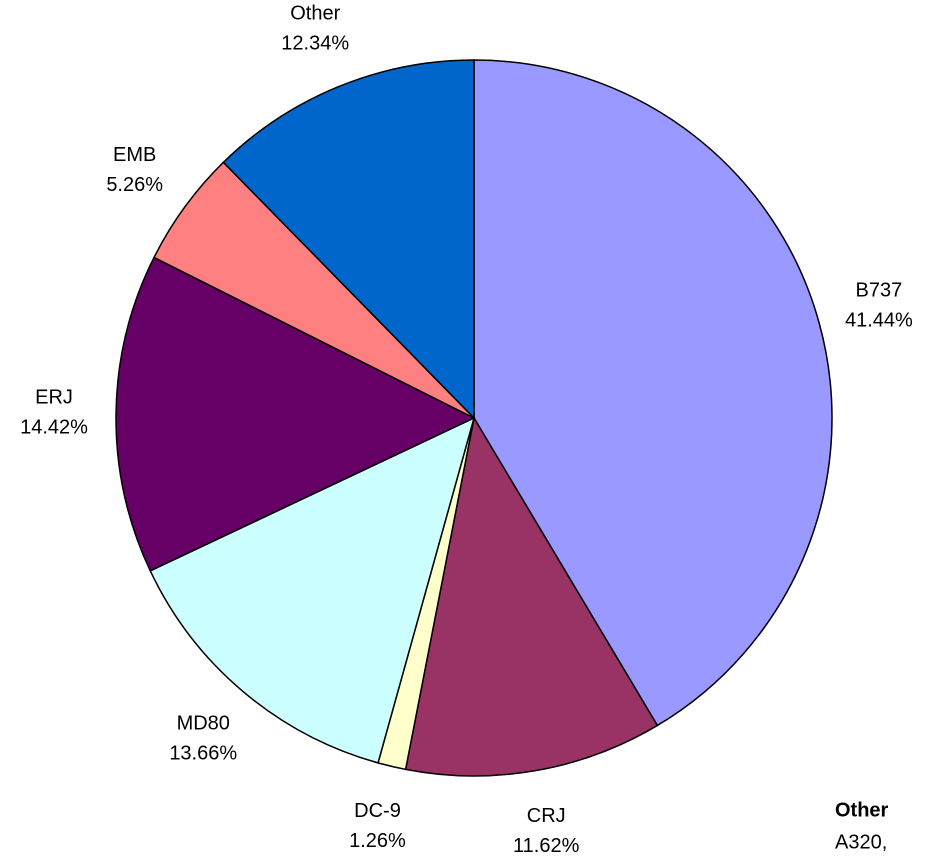  Describe the element at coordinates (134, 155) in the screenshot. I see `slice-name: EMB` at that location.